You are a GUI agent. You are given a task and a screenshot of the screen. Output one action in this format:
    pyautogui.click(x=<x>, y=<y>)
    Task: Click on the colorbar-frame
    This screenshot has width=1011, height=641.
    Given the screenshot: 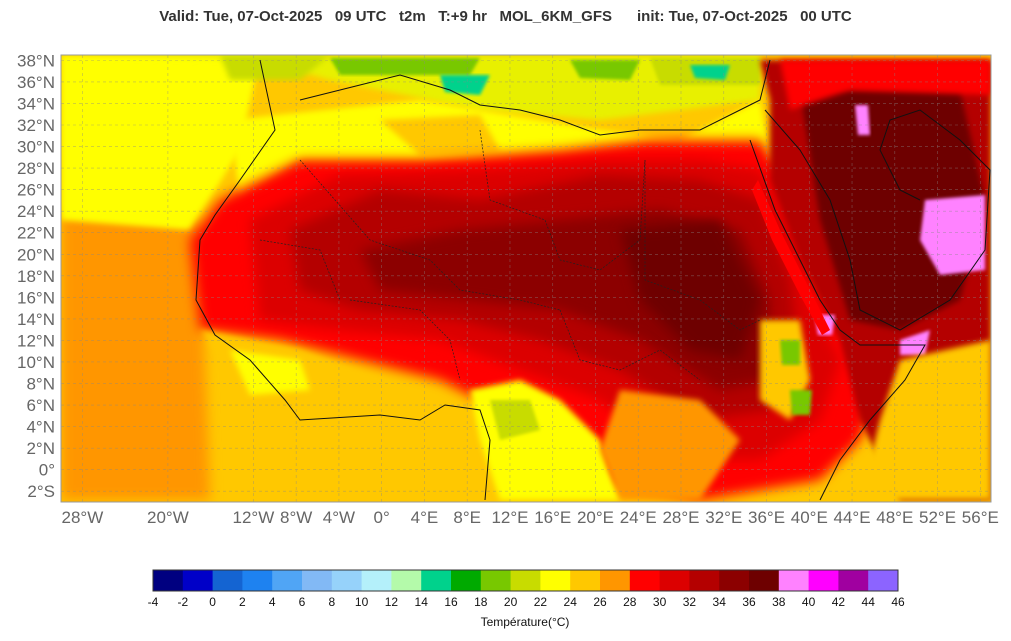 What is the action you would take?
    pyautogui.click(x=525, y=580)
    